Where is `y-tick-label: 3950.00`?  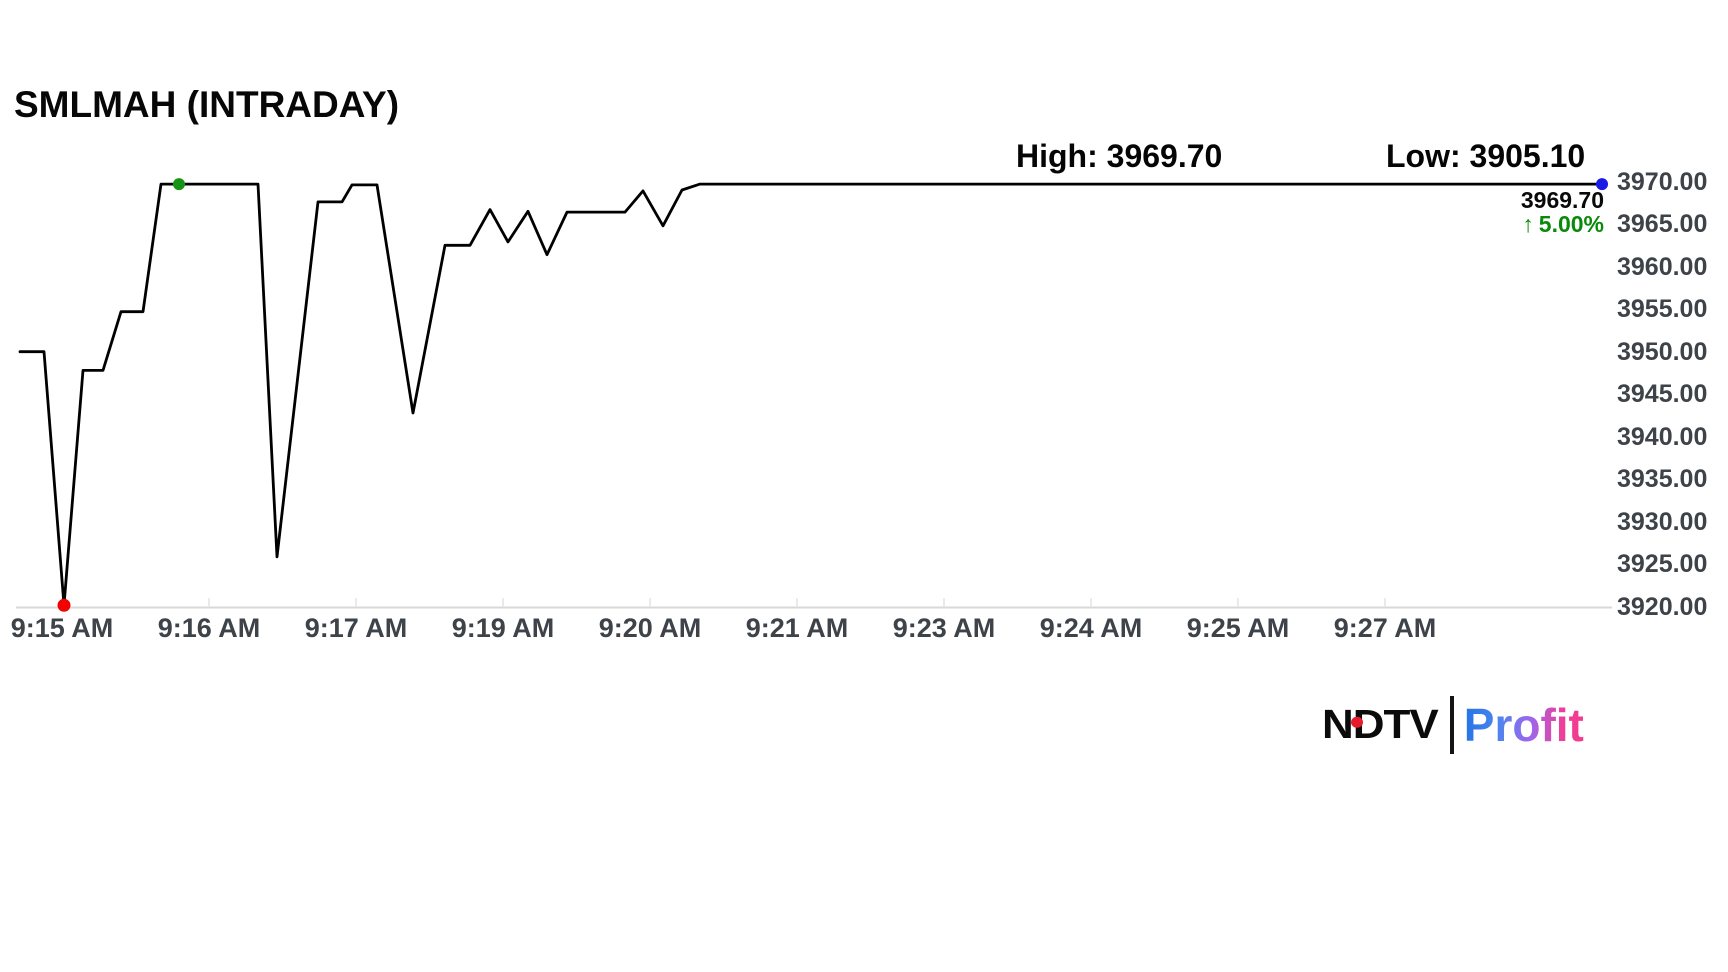
y-tick-label: 3950.00 is located at coordinates (1662, 352).